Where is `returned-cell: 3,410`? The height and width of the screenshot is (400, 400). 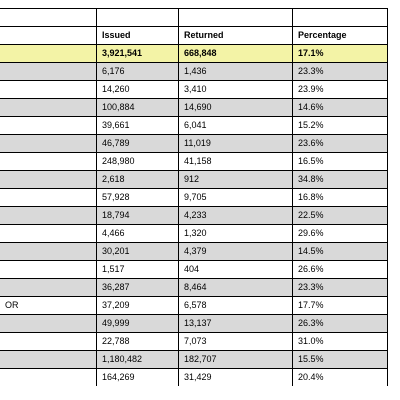 returned-cell: 3,410 is located at coordinates (236, 89).